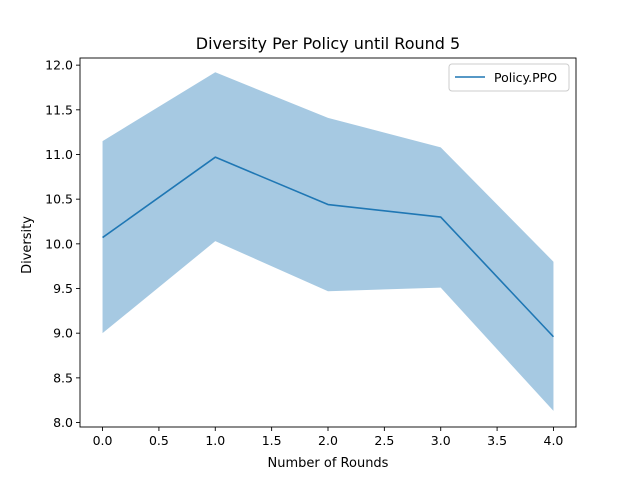 This screenshot has width=640, height=480. What do you see at coordinates (27, 245) in the screenshot?
I see `y-axis-label: Diversity` at bounding box center [27, 245].